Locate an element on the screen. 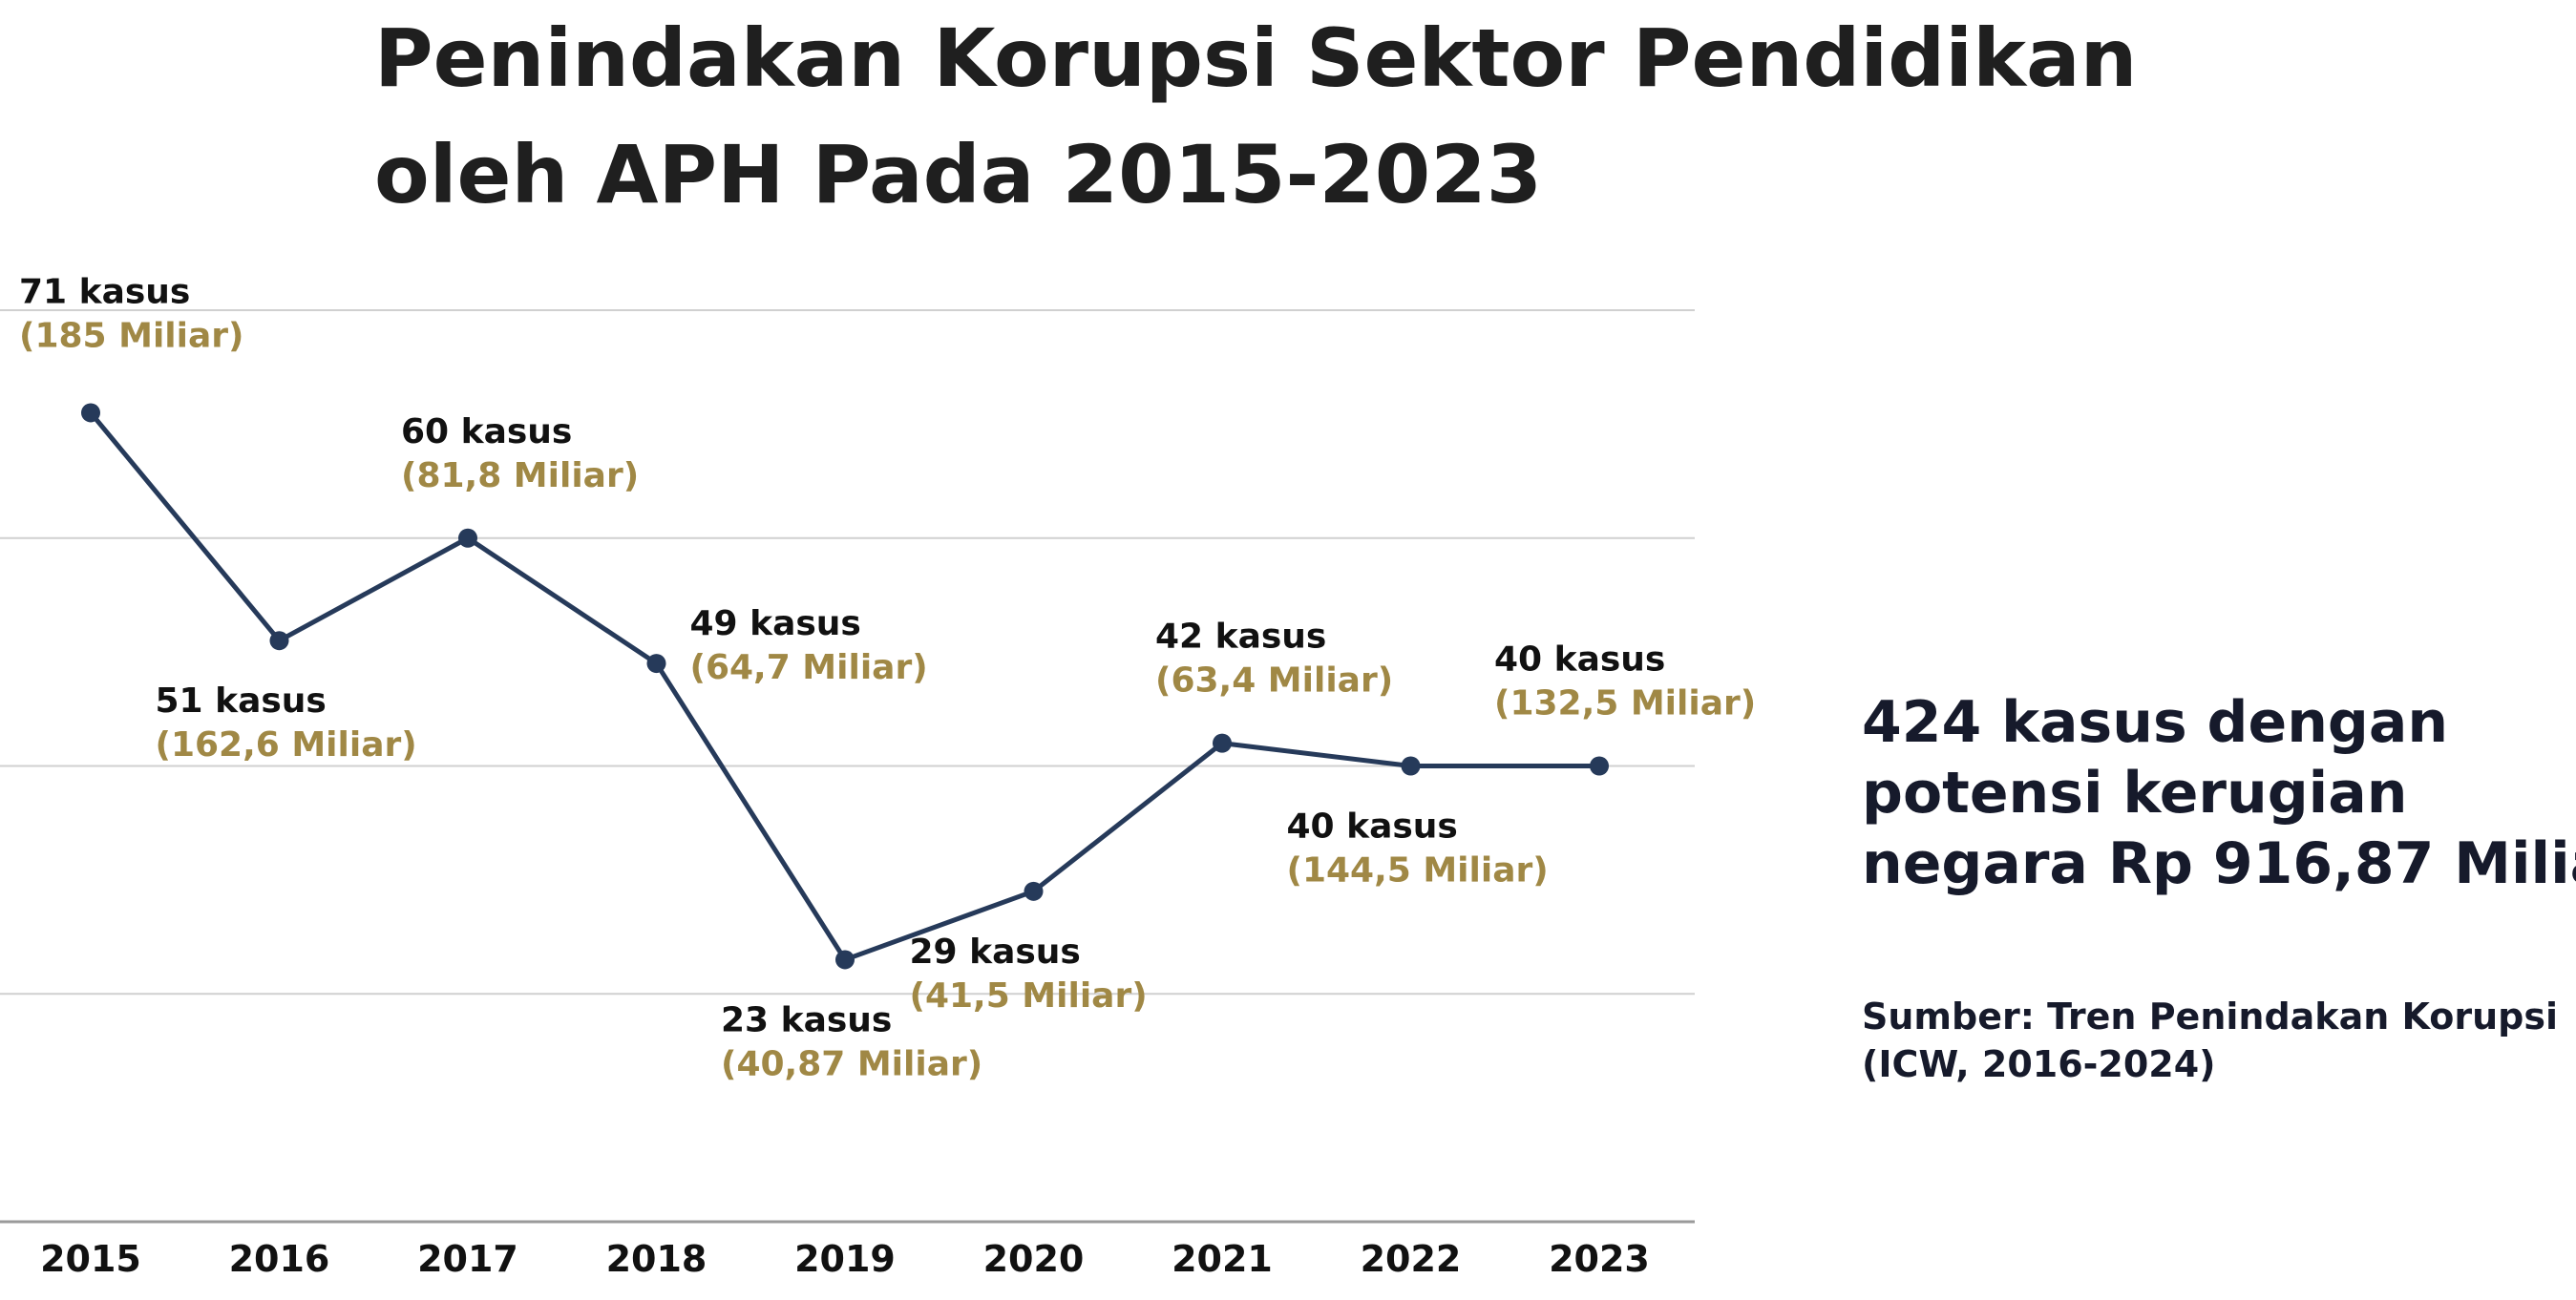 This screenshot has width=2576, height=1300. x-tick-2020: 2020 is located at coordinates (1034, 1259).